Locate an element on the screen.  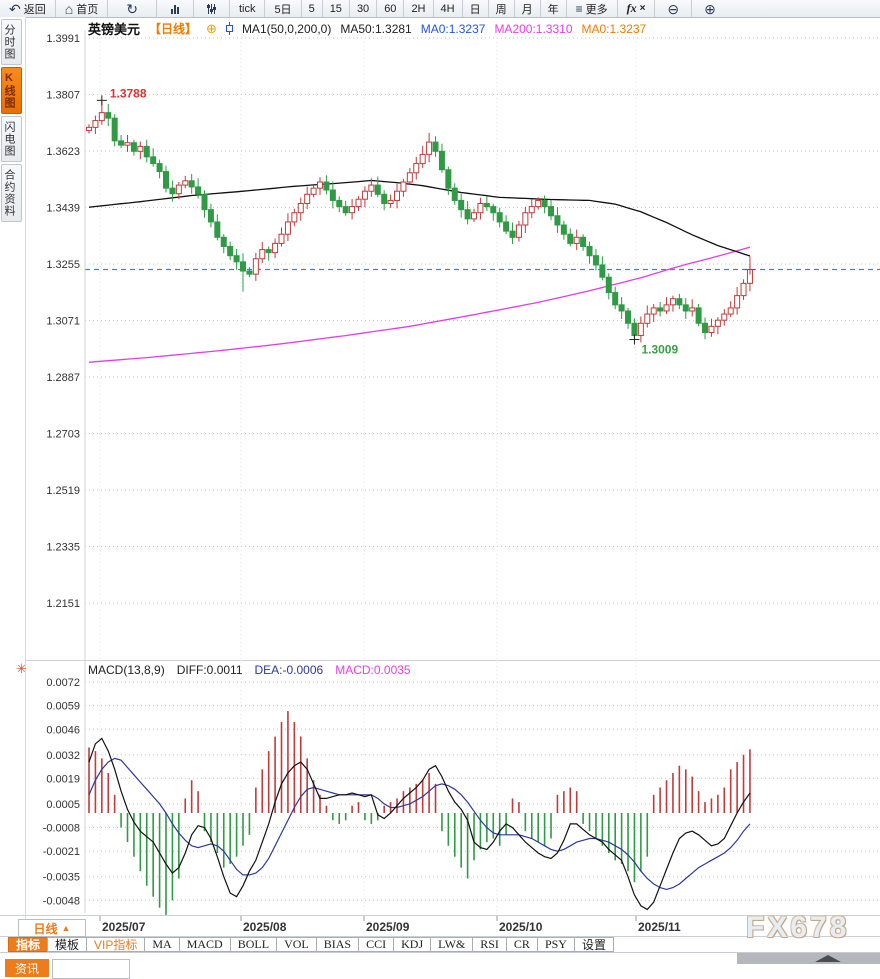
tf-label: 5 is located at coordinates (311, 8).